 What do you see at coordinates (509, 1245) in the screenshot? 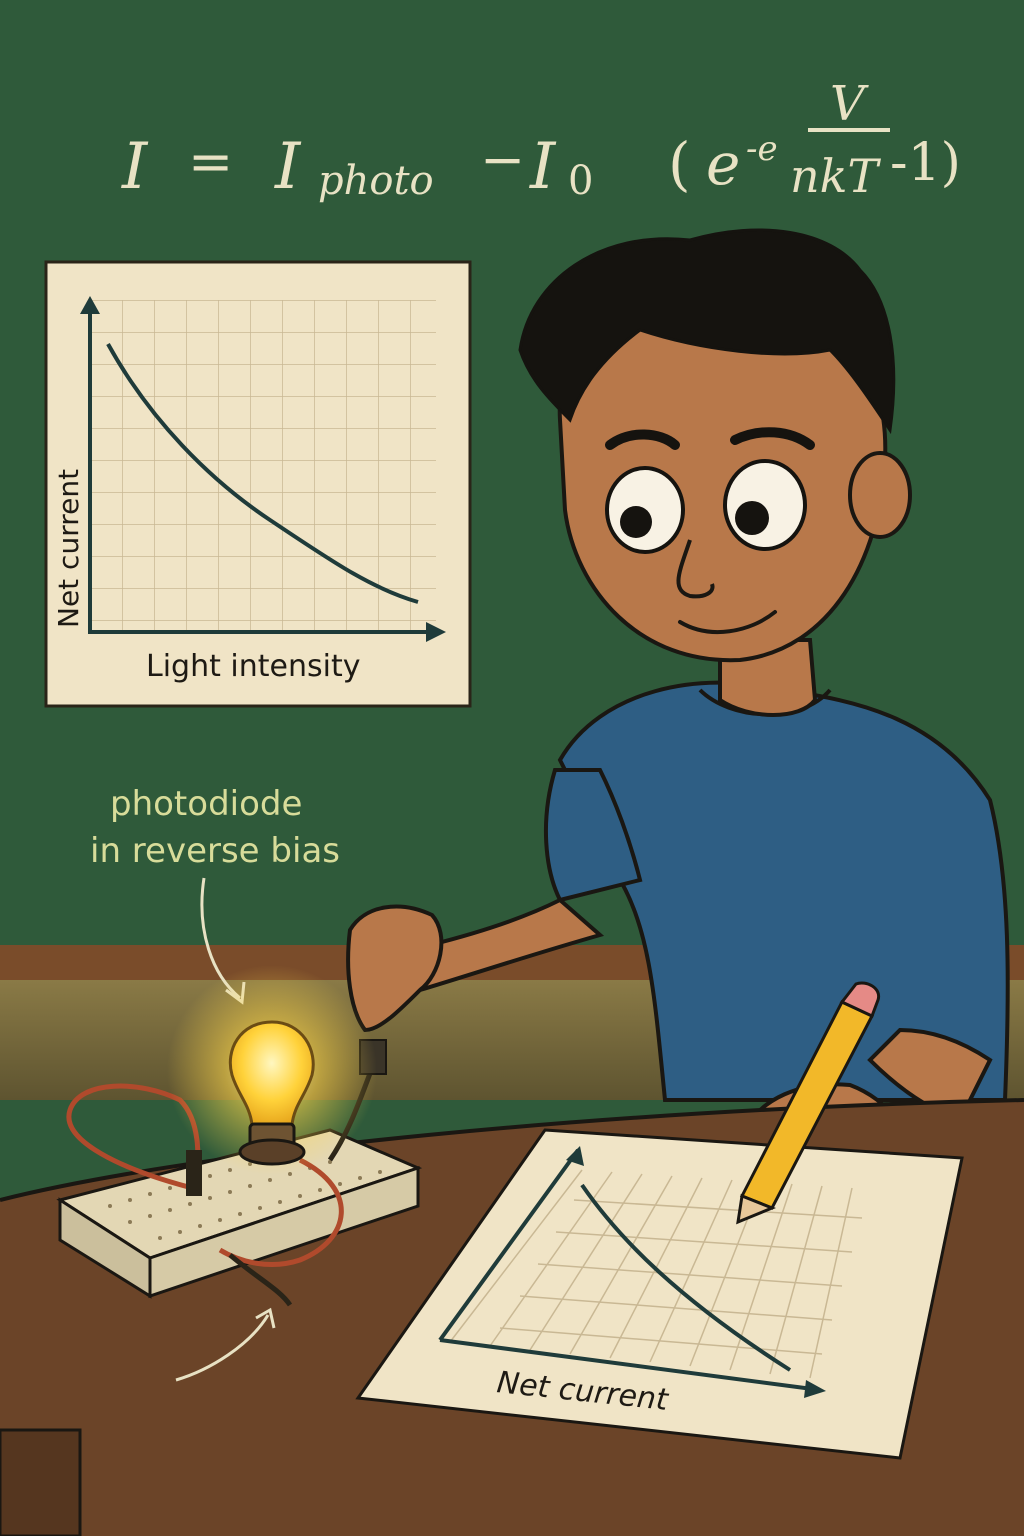
I see `paper-chart-y-axis` at bounding box center [509, 1245].